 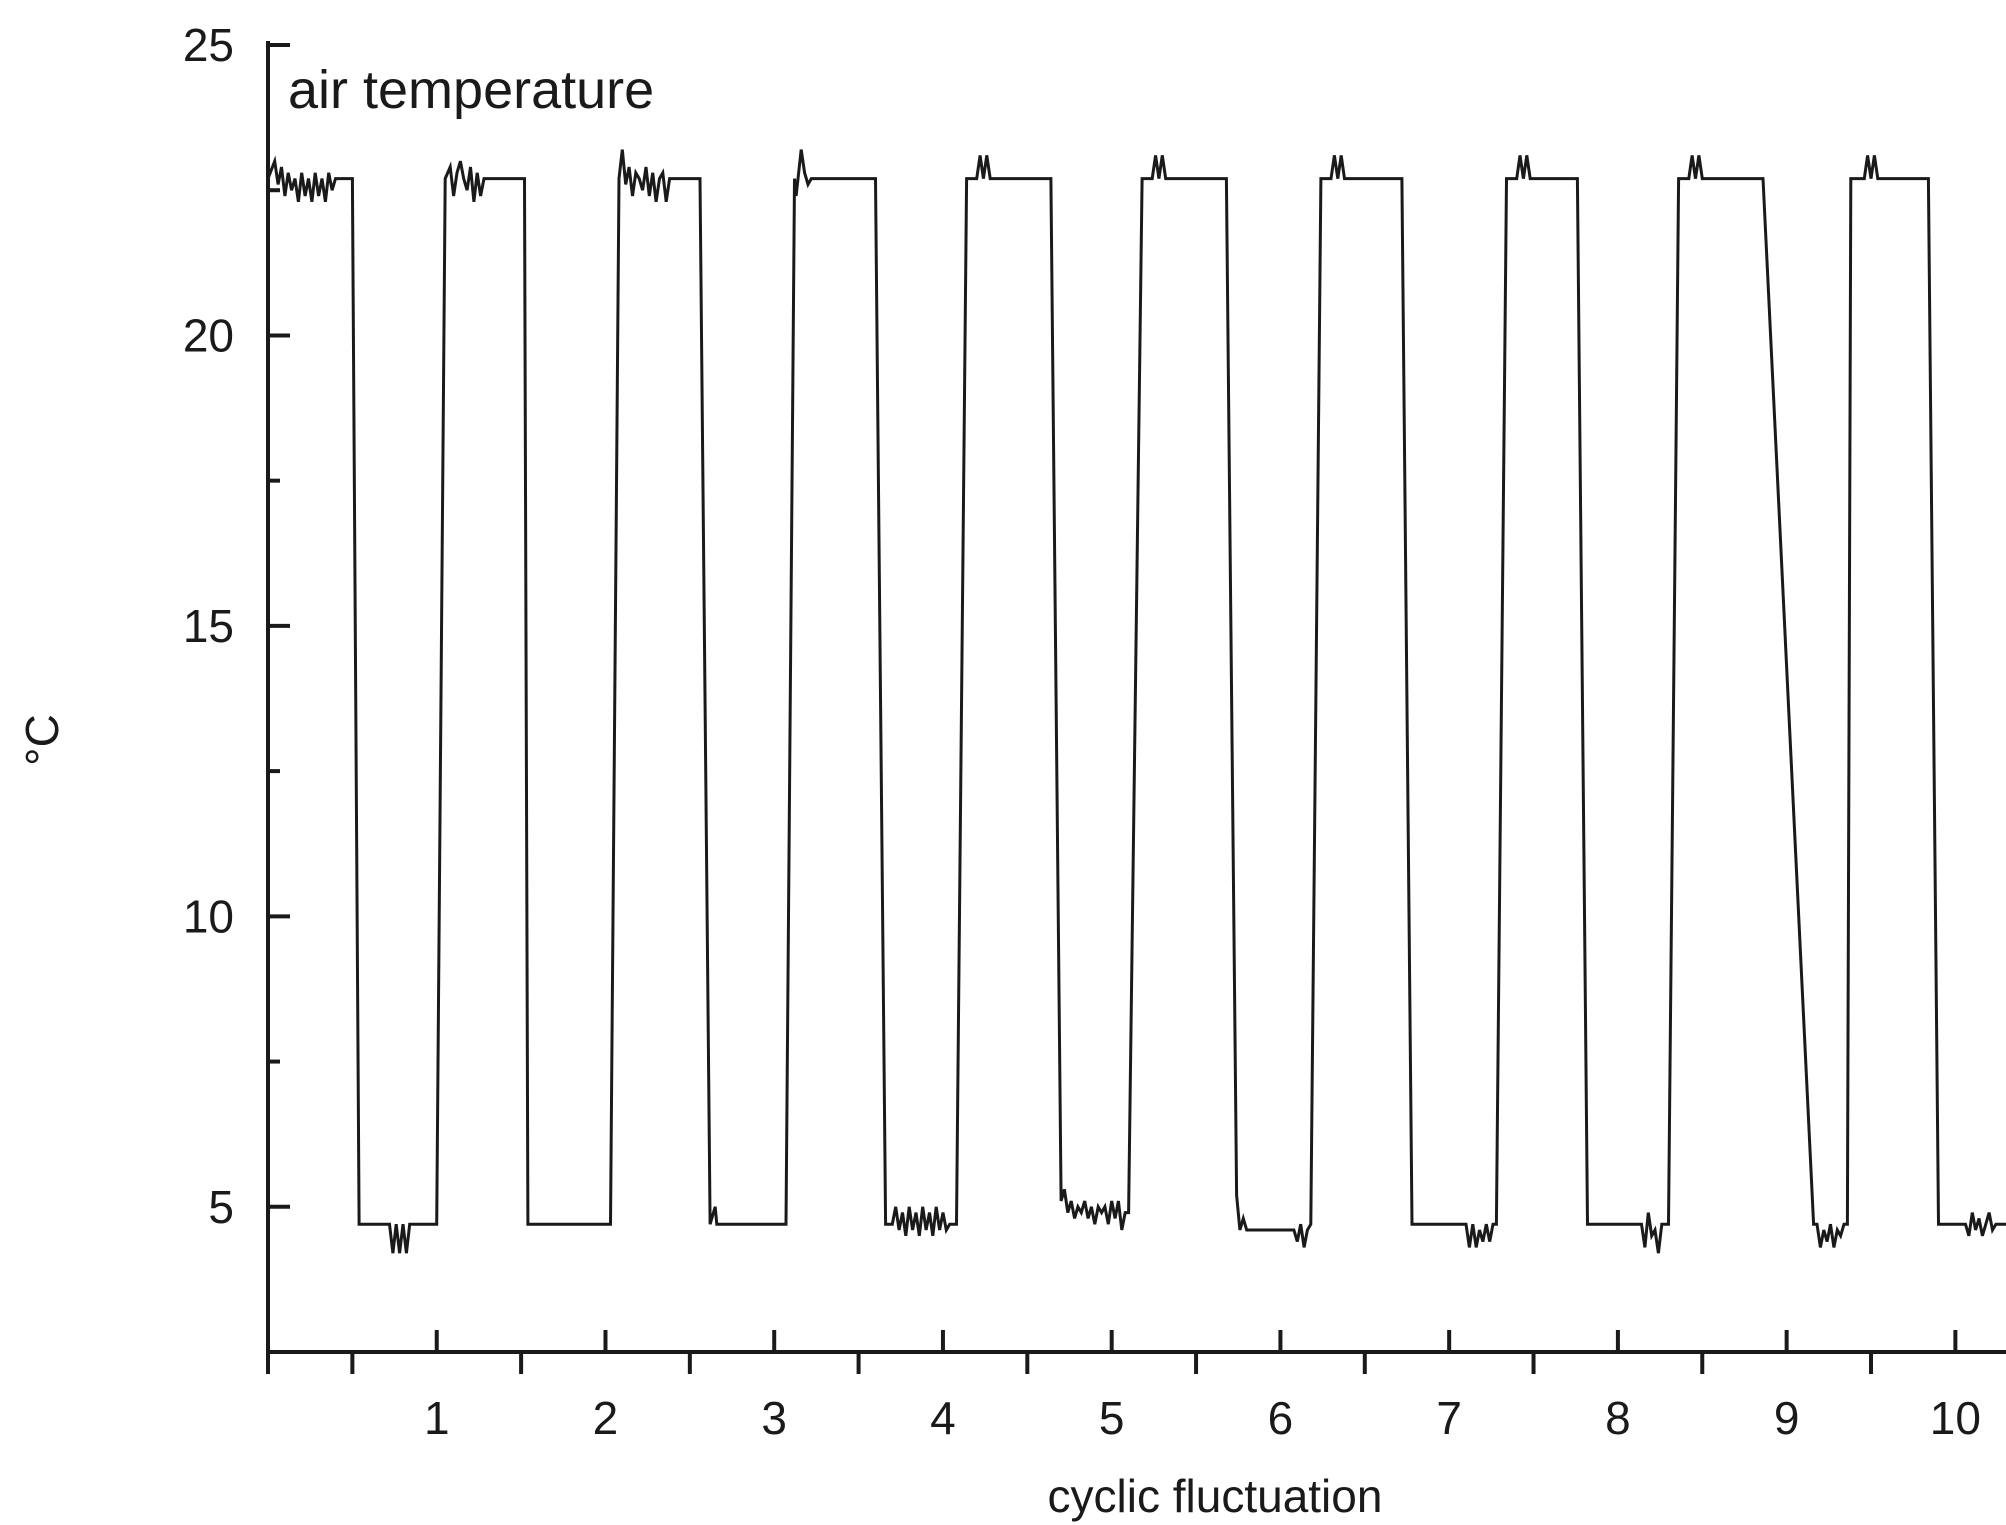 I want to click on y-tick-label: 20, so click(x=208, y=335).